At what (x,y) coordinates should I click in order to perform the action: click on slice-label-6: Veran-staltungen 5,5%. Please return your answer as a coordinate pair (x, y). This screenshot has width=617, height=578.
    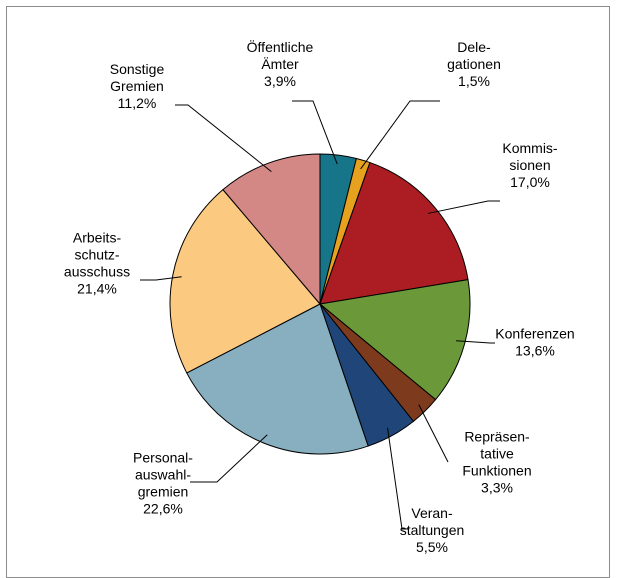
    Looking at the image, I should click on (432, 530).